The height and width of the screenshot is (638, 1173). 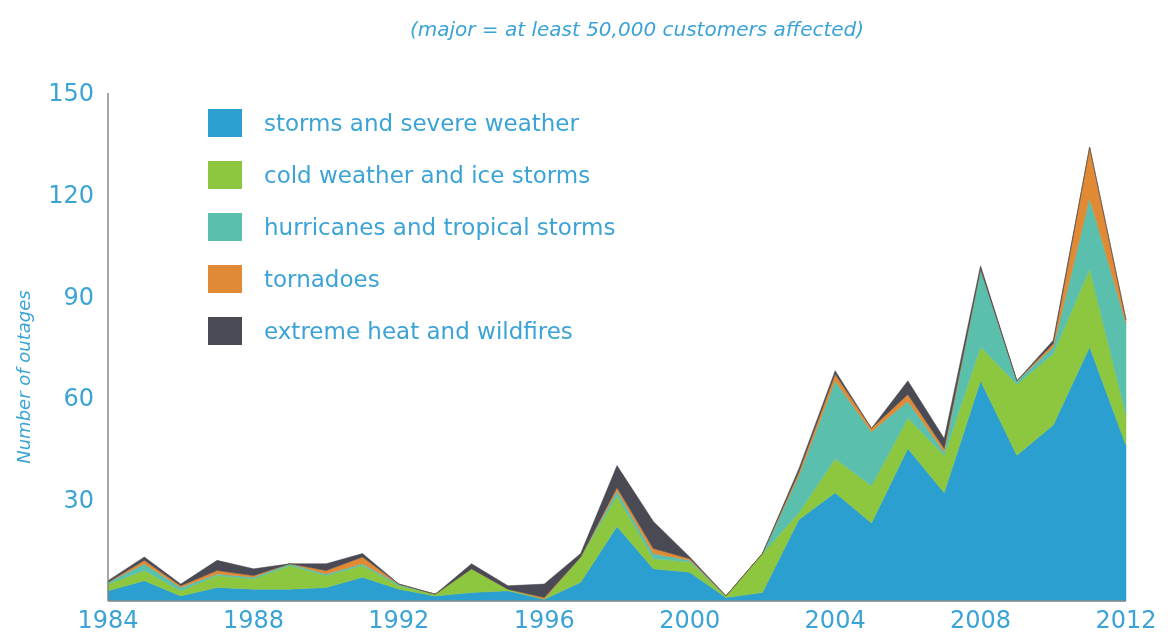 I want to click on legend-label: extreme heat and wildfires, so click(x=418, y=331).